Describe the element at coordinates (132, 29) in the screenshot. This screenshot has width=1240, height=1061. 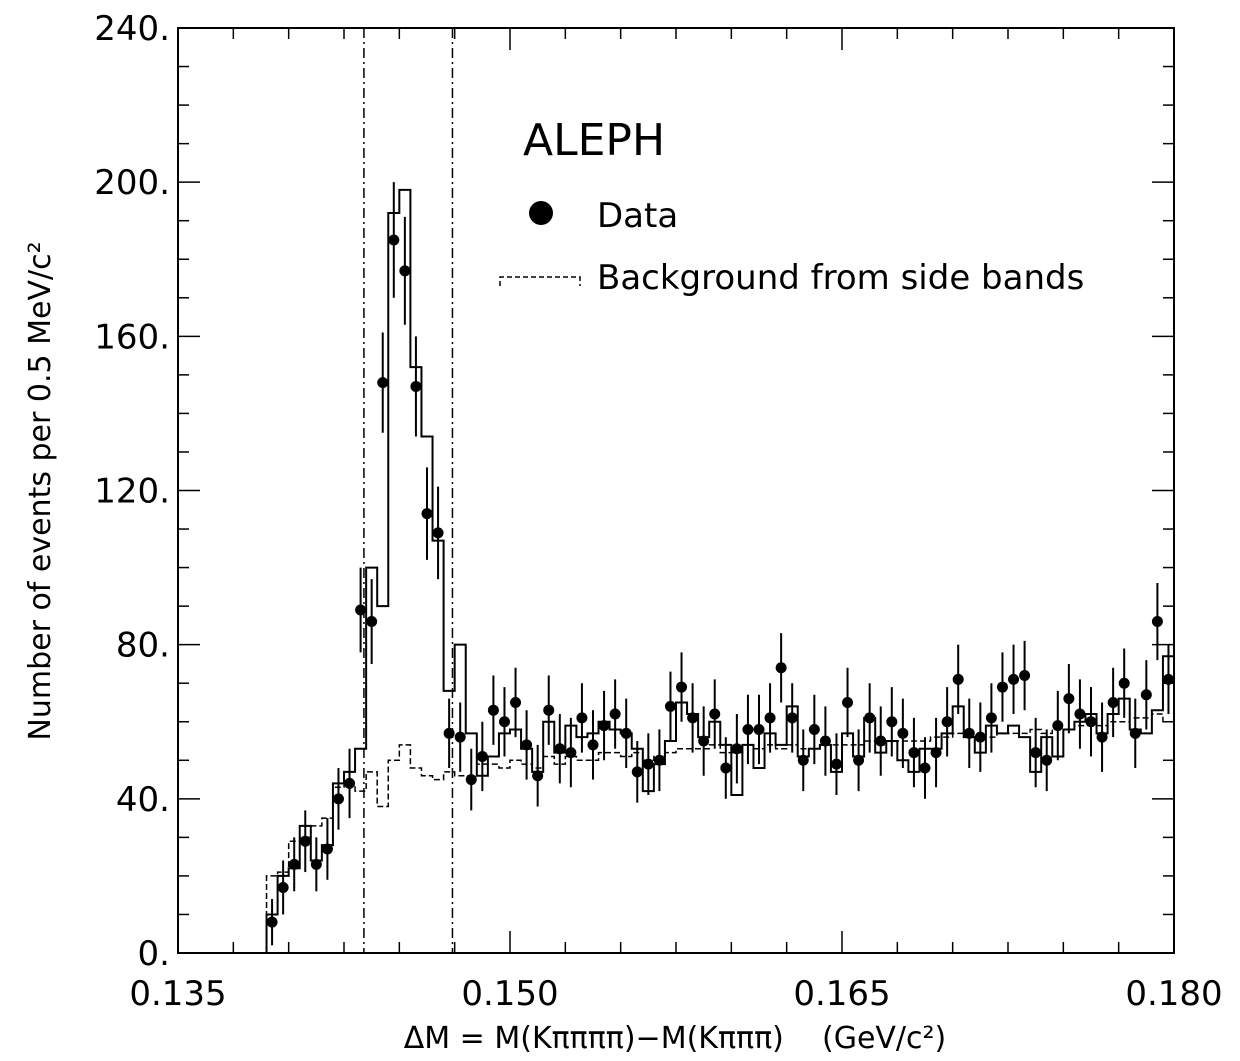
I see `y-tick-label: 240.` at that location.